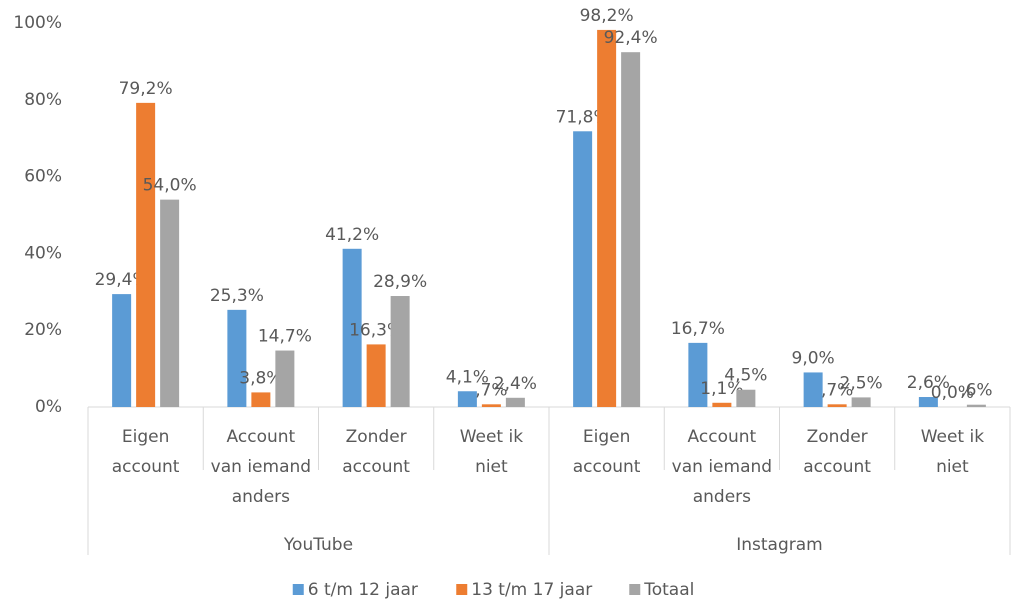 This screenshot has width=1019, height=600. I want to click on group-label: YouTube, so click(318, 545).